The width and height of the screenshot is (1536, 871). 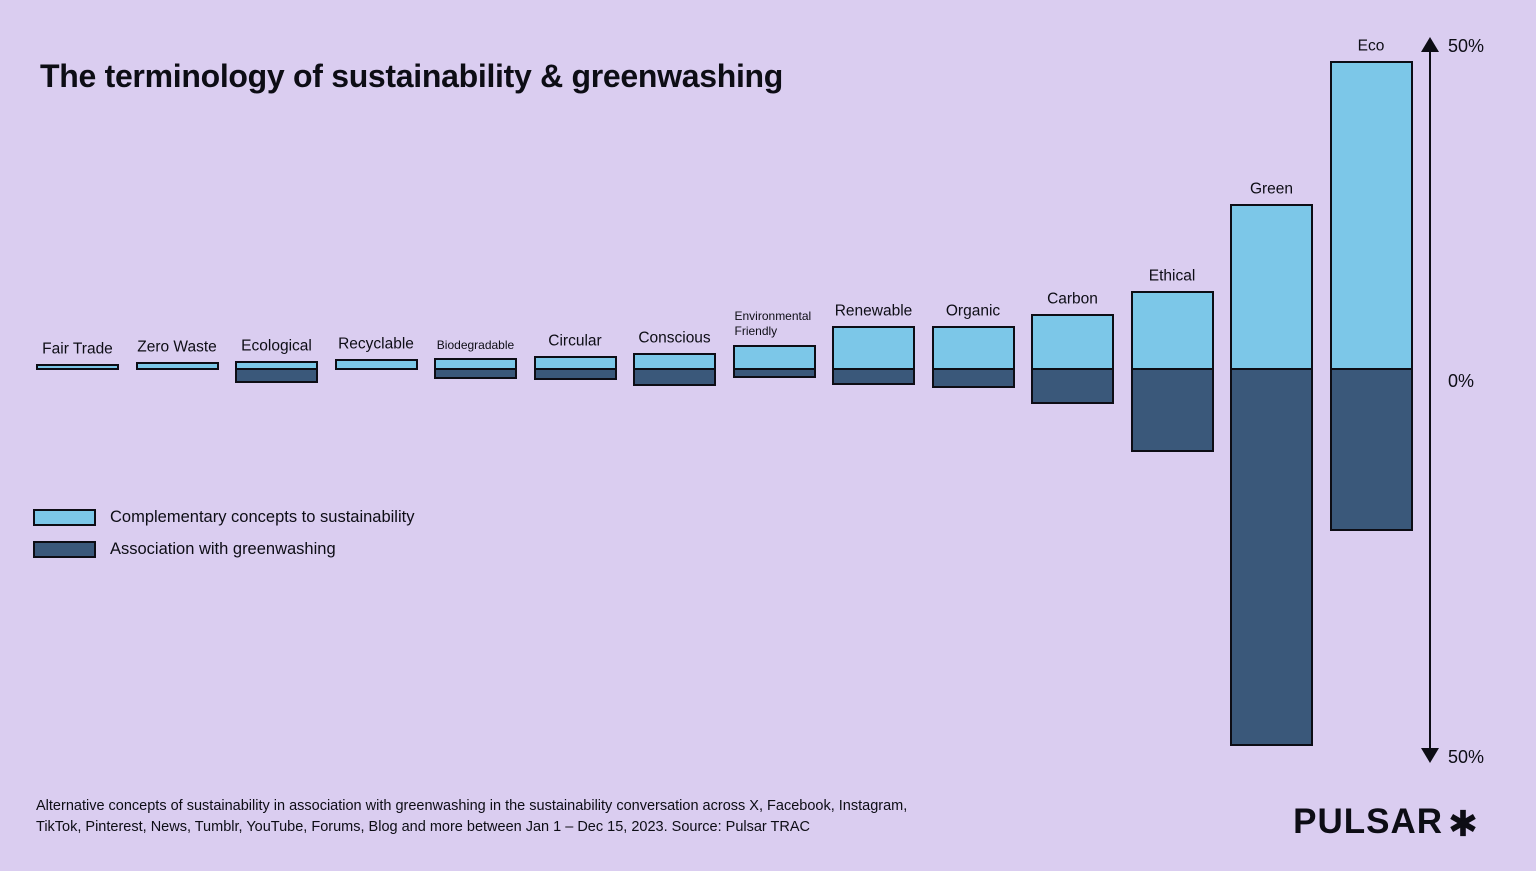 What do you see at coordinates (1172, 276) in the screenshot?
I see `bar-label: Ethical` at bounding box center [1172, 276].